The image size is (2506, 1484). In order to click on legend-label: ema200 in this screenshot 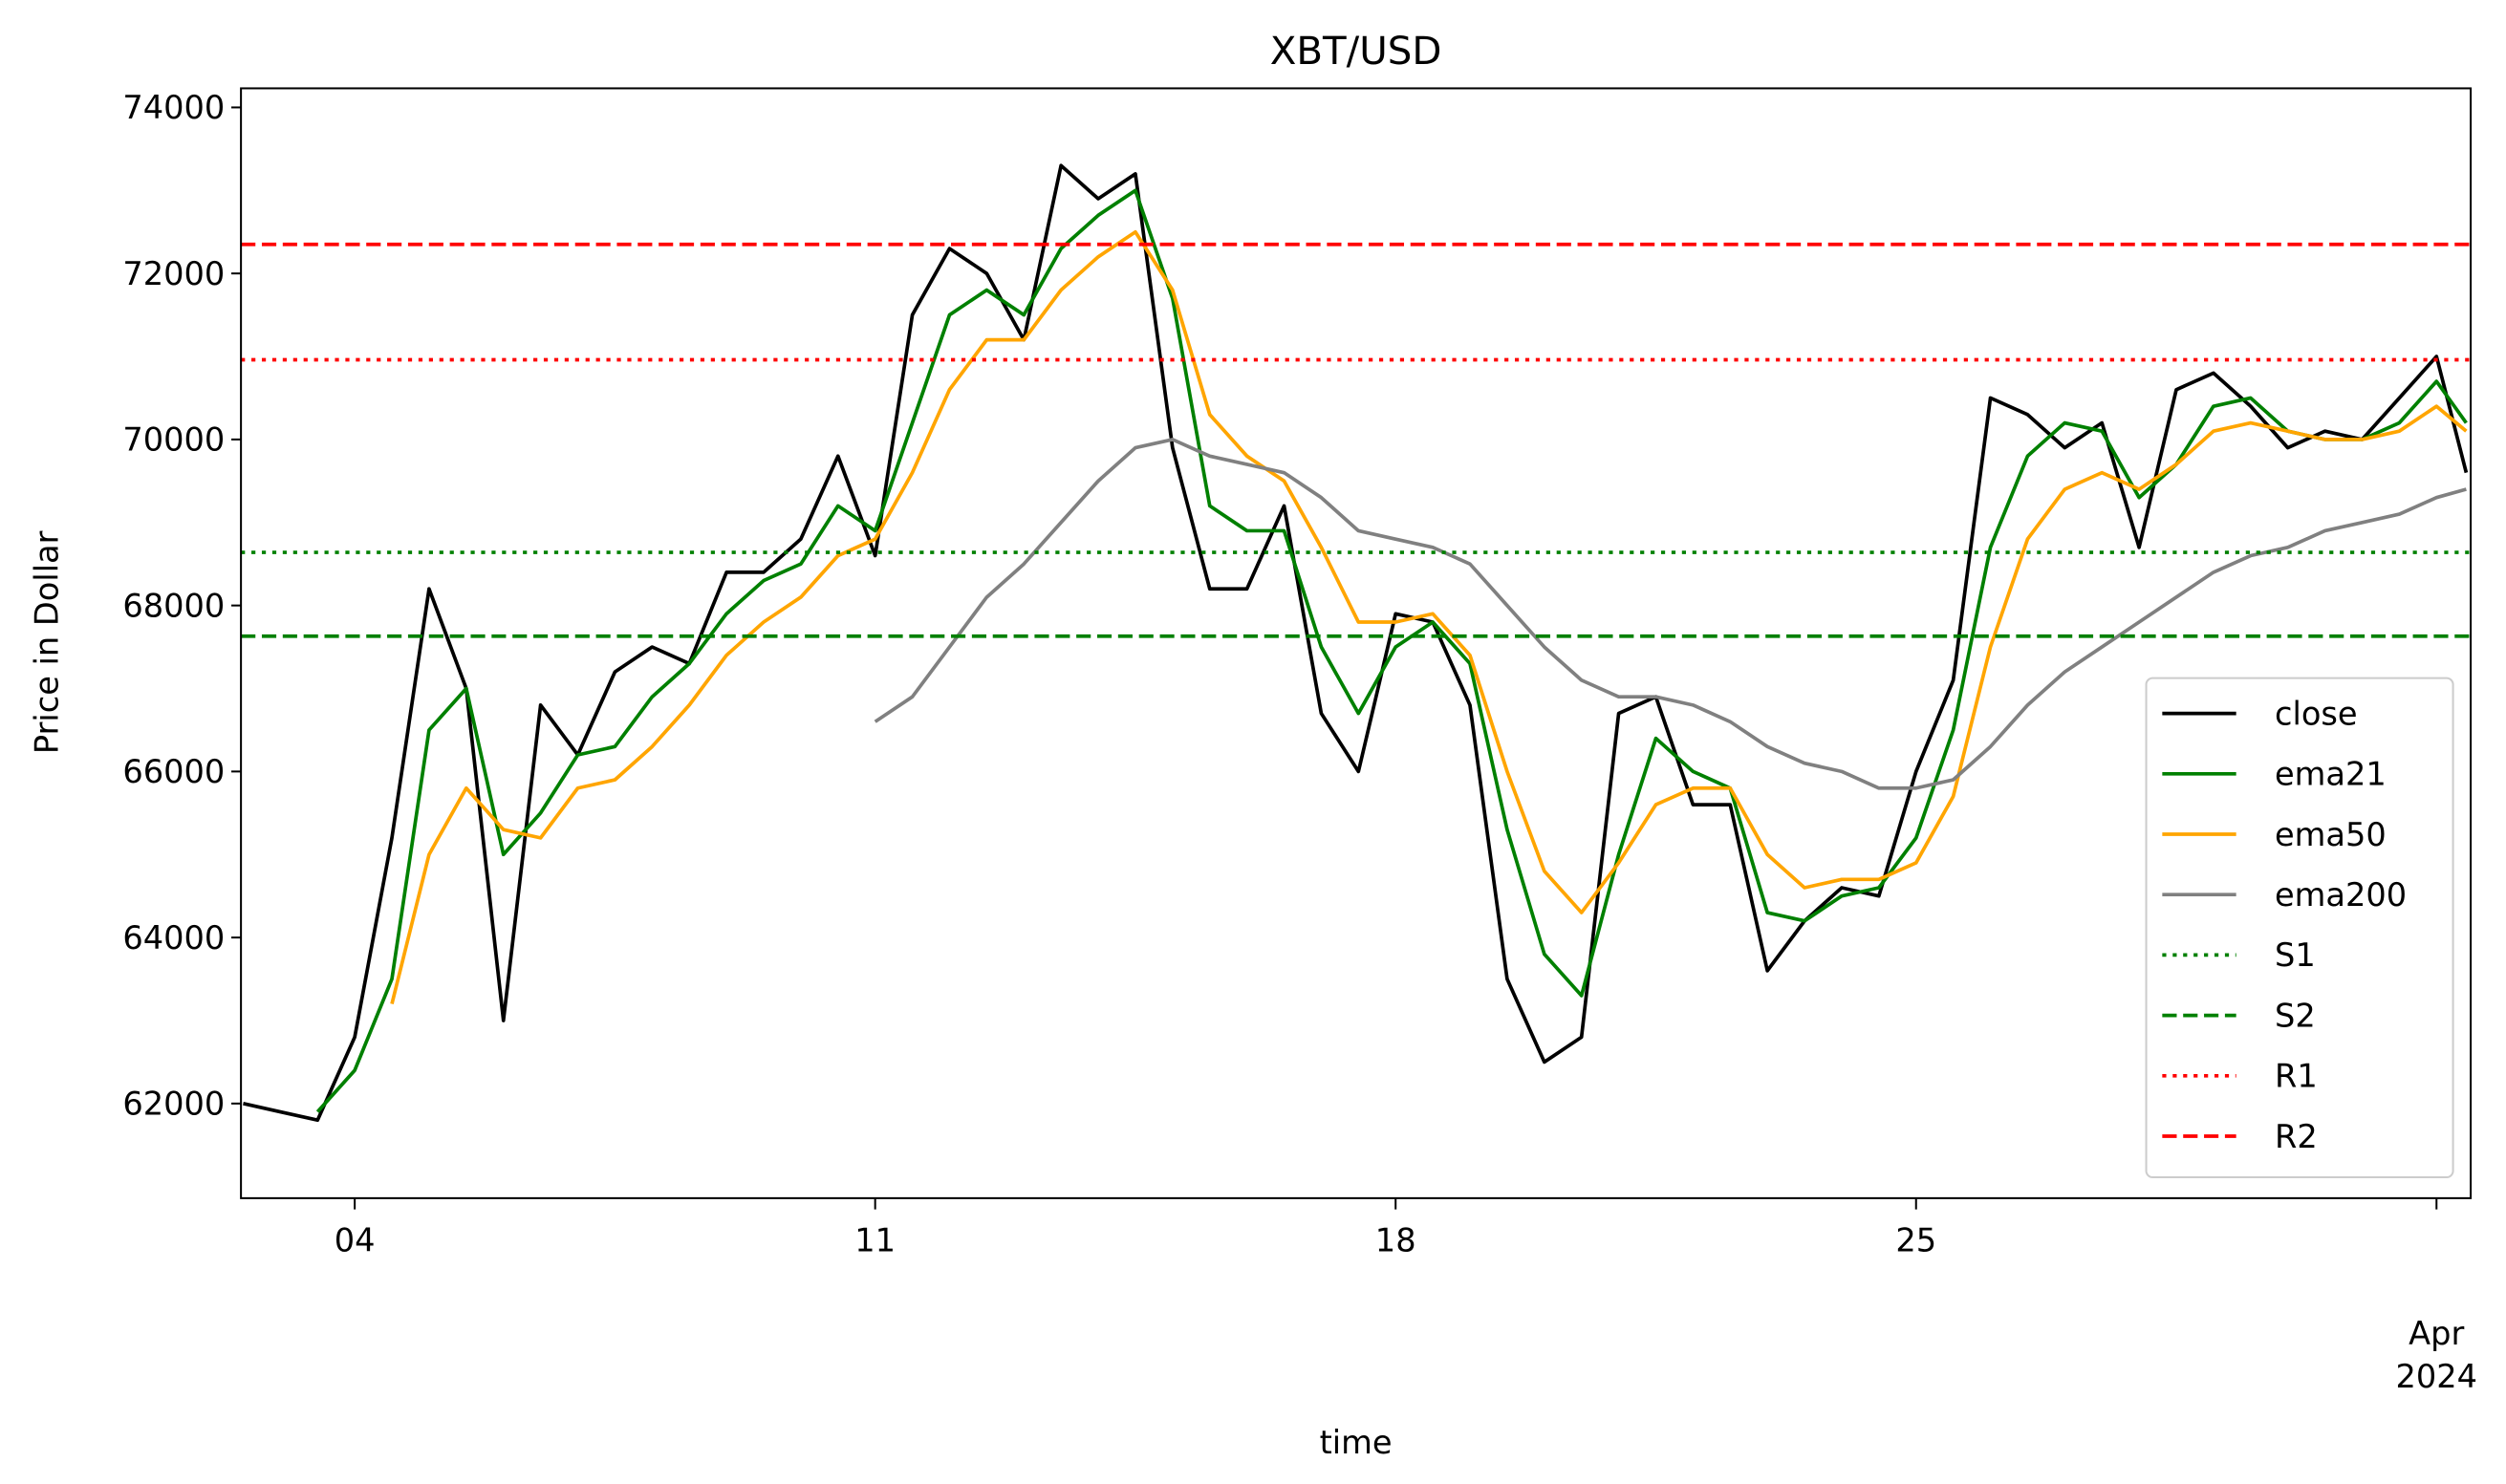, I will do `click(2341, 895)`.